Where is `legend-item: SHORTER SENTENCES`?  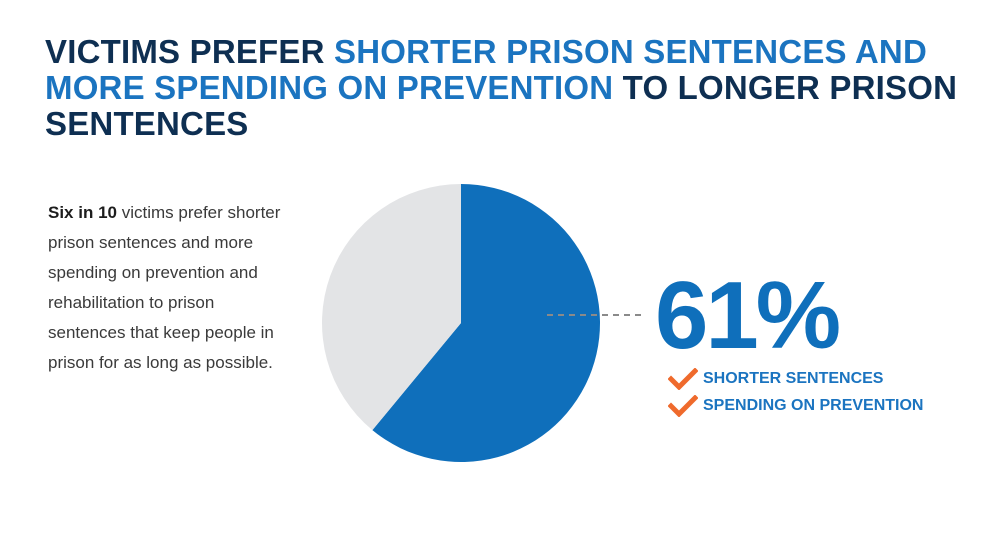
legend-item: SHORTER SENTENCES is located at coordinates (795, 379).